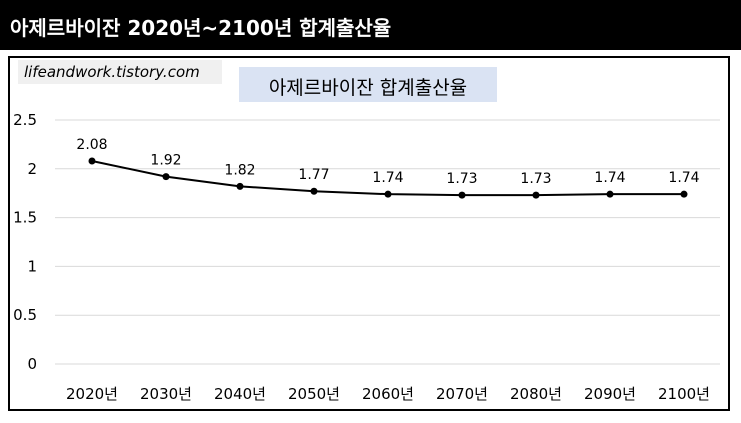 The image size is (741, 423). I want to click on banner: 아제르바이잔 2020년~2100년 합계출산율, so click(370, 25).